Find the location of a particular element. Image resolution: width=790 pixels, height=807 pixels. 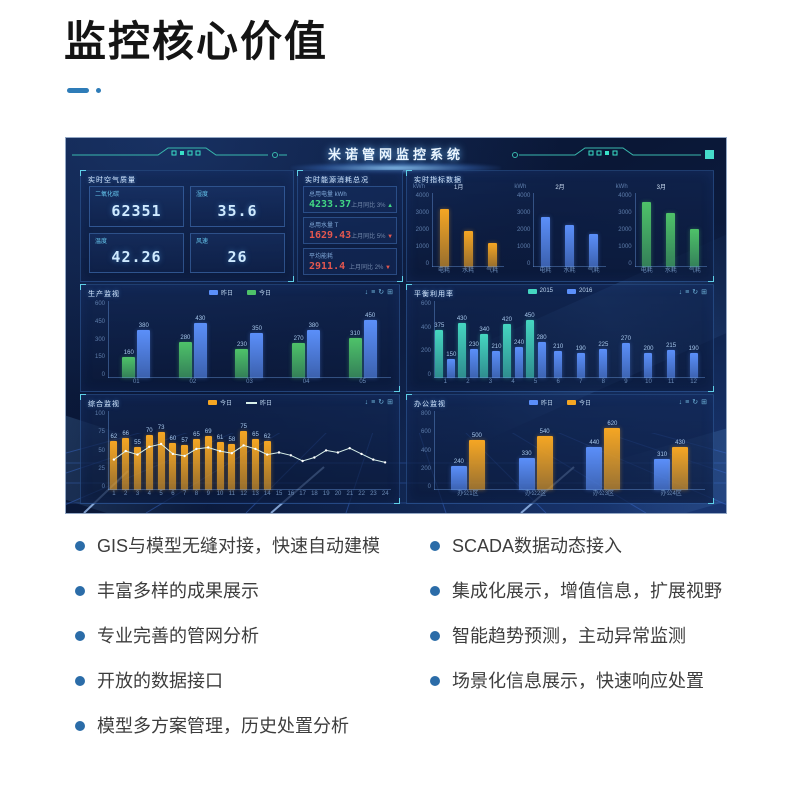

feature-text: 丰富多样的成果展示 is located at coordinates (178, 591).